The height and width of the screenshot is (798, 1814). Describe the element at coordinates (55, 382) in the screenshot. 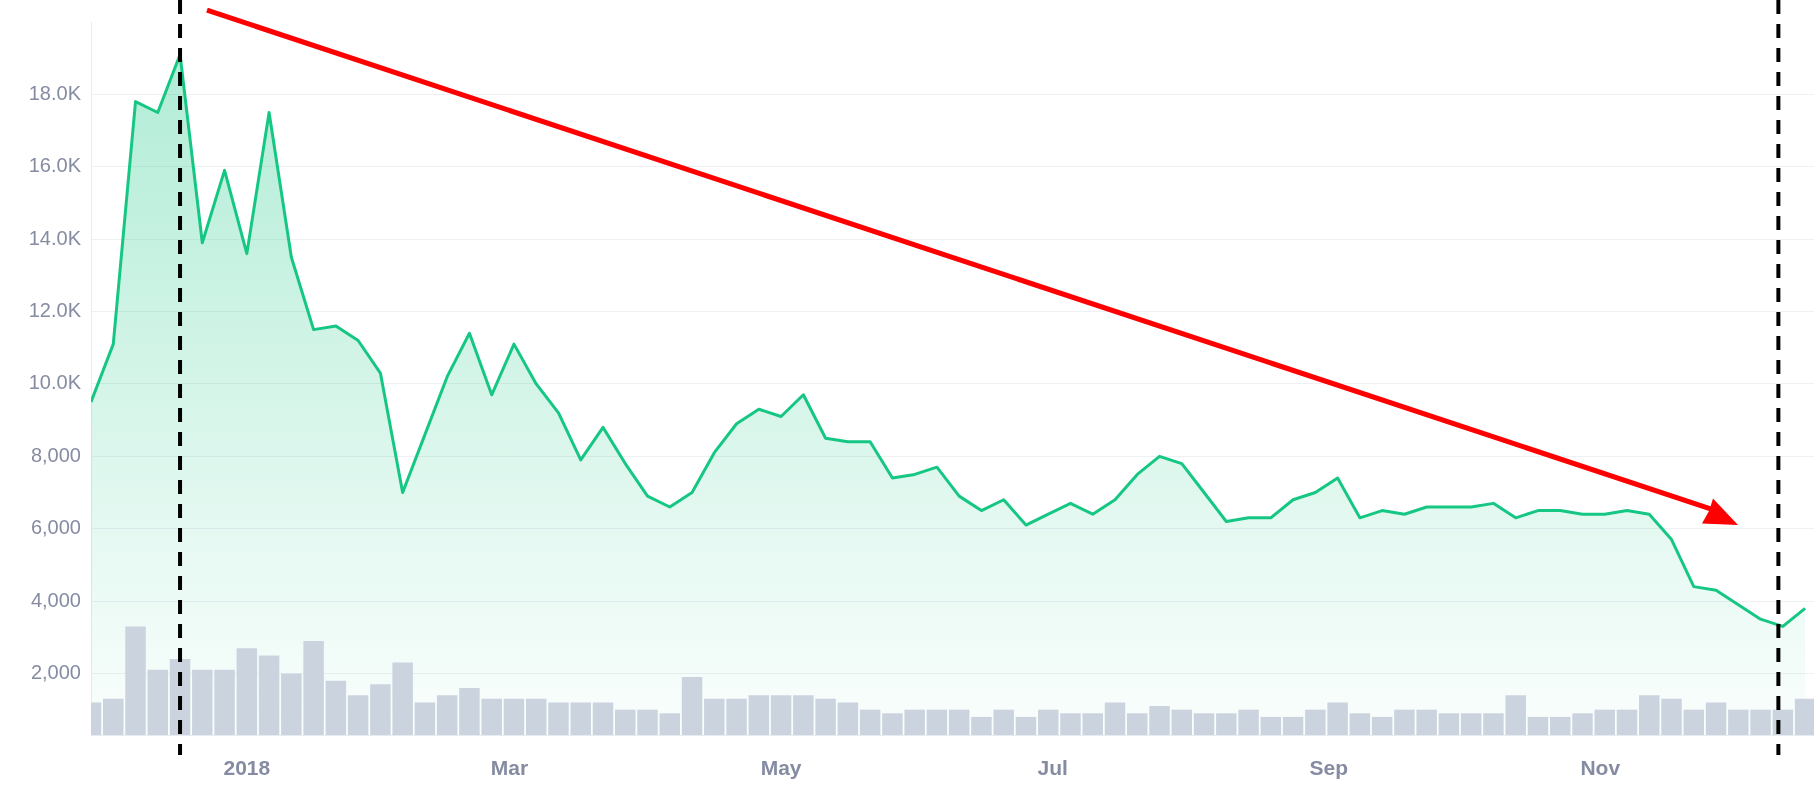

I see `y-tick-label: 10.0K` at that location.